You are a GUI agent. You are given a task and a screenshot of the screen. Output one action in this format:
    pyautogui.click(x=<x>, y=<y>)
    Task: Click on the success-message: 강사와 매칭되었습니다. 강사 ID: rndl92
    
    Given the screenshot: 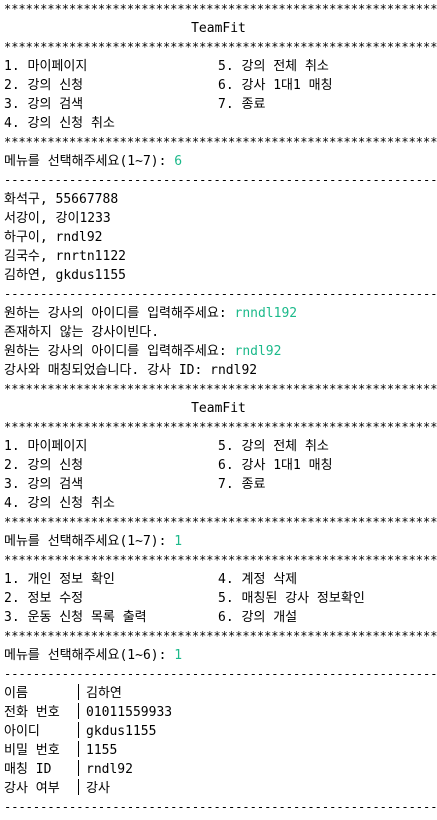 What is the action you would take?
    pyautogui.click(x=131, y=370)
    